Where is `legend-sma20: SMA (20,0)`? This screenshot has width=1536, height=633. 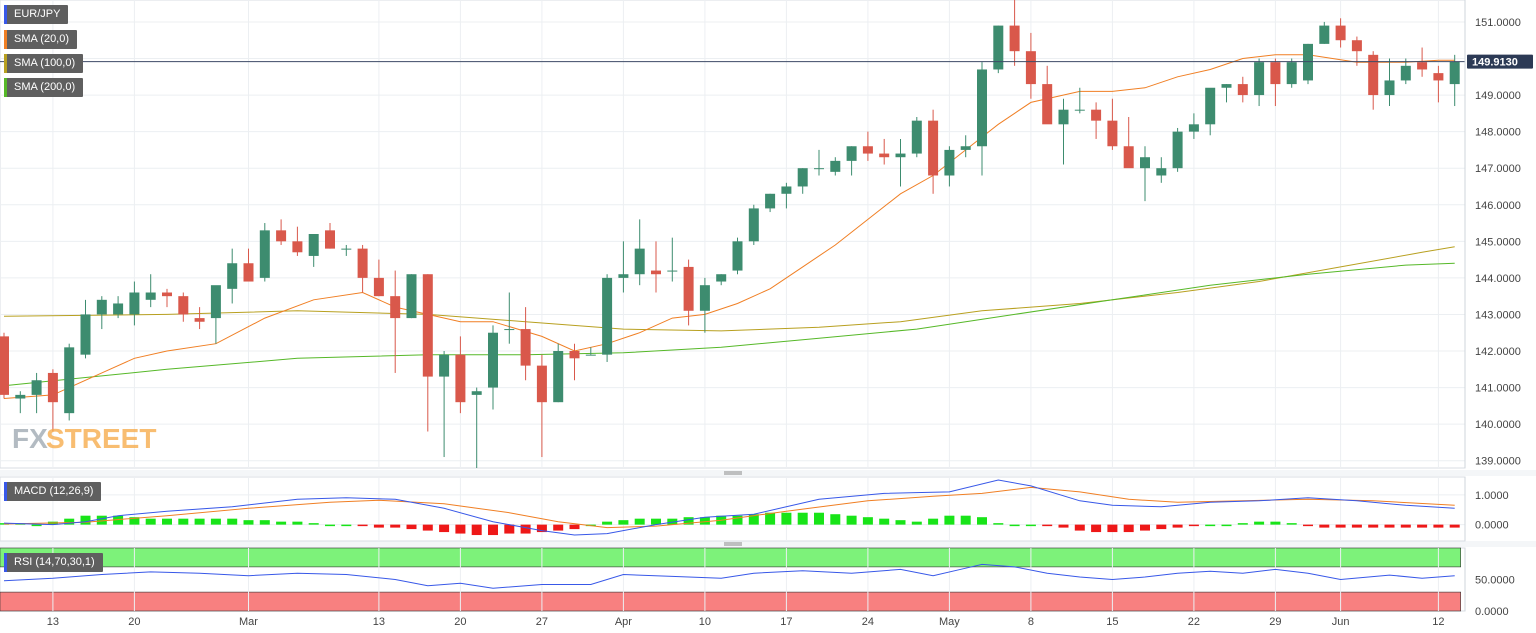 legend-sma20: SMA (20,0) is located at coordinates (41, 39).